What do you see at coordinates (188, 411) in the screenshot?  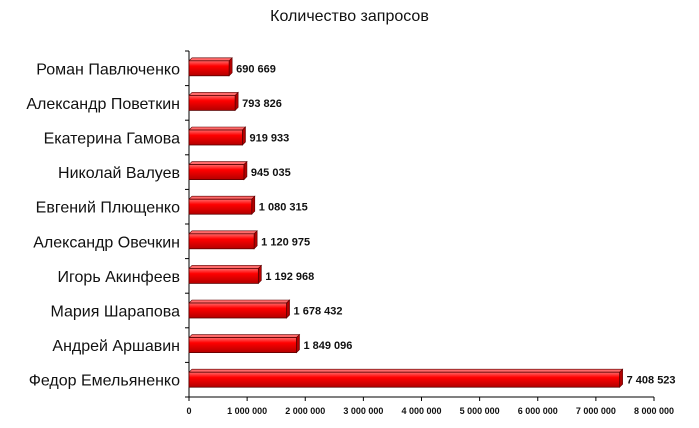 I see `x-tick-label: 0` at bounding box center [188, 411].